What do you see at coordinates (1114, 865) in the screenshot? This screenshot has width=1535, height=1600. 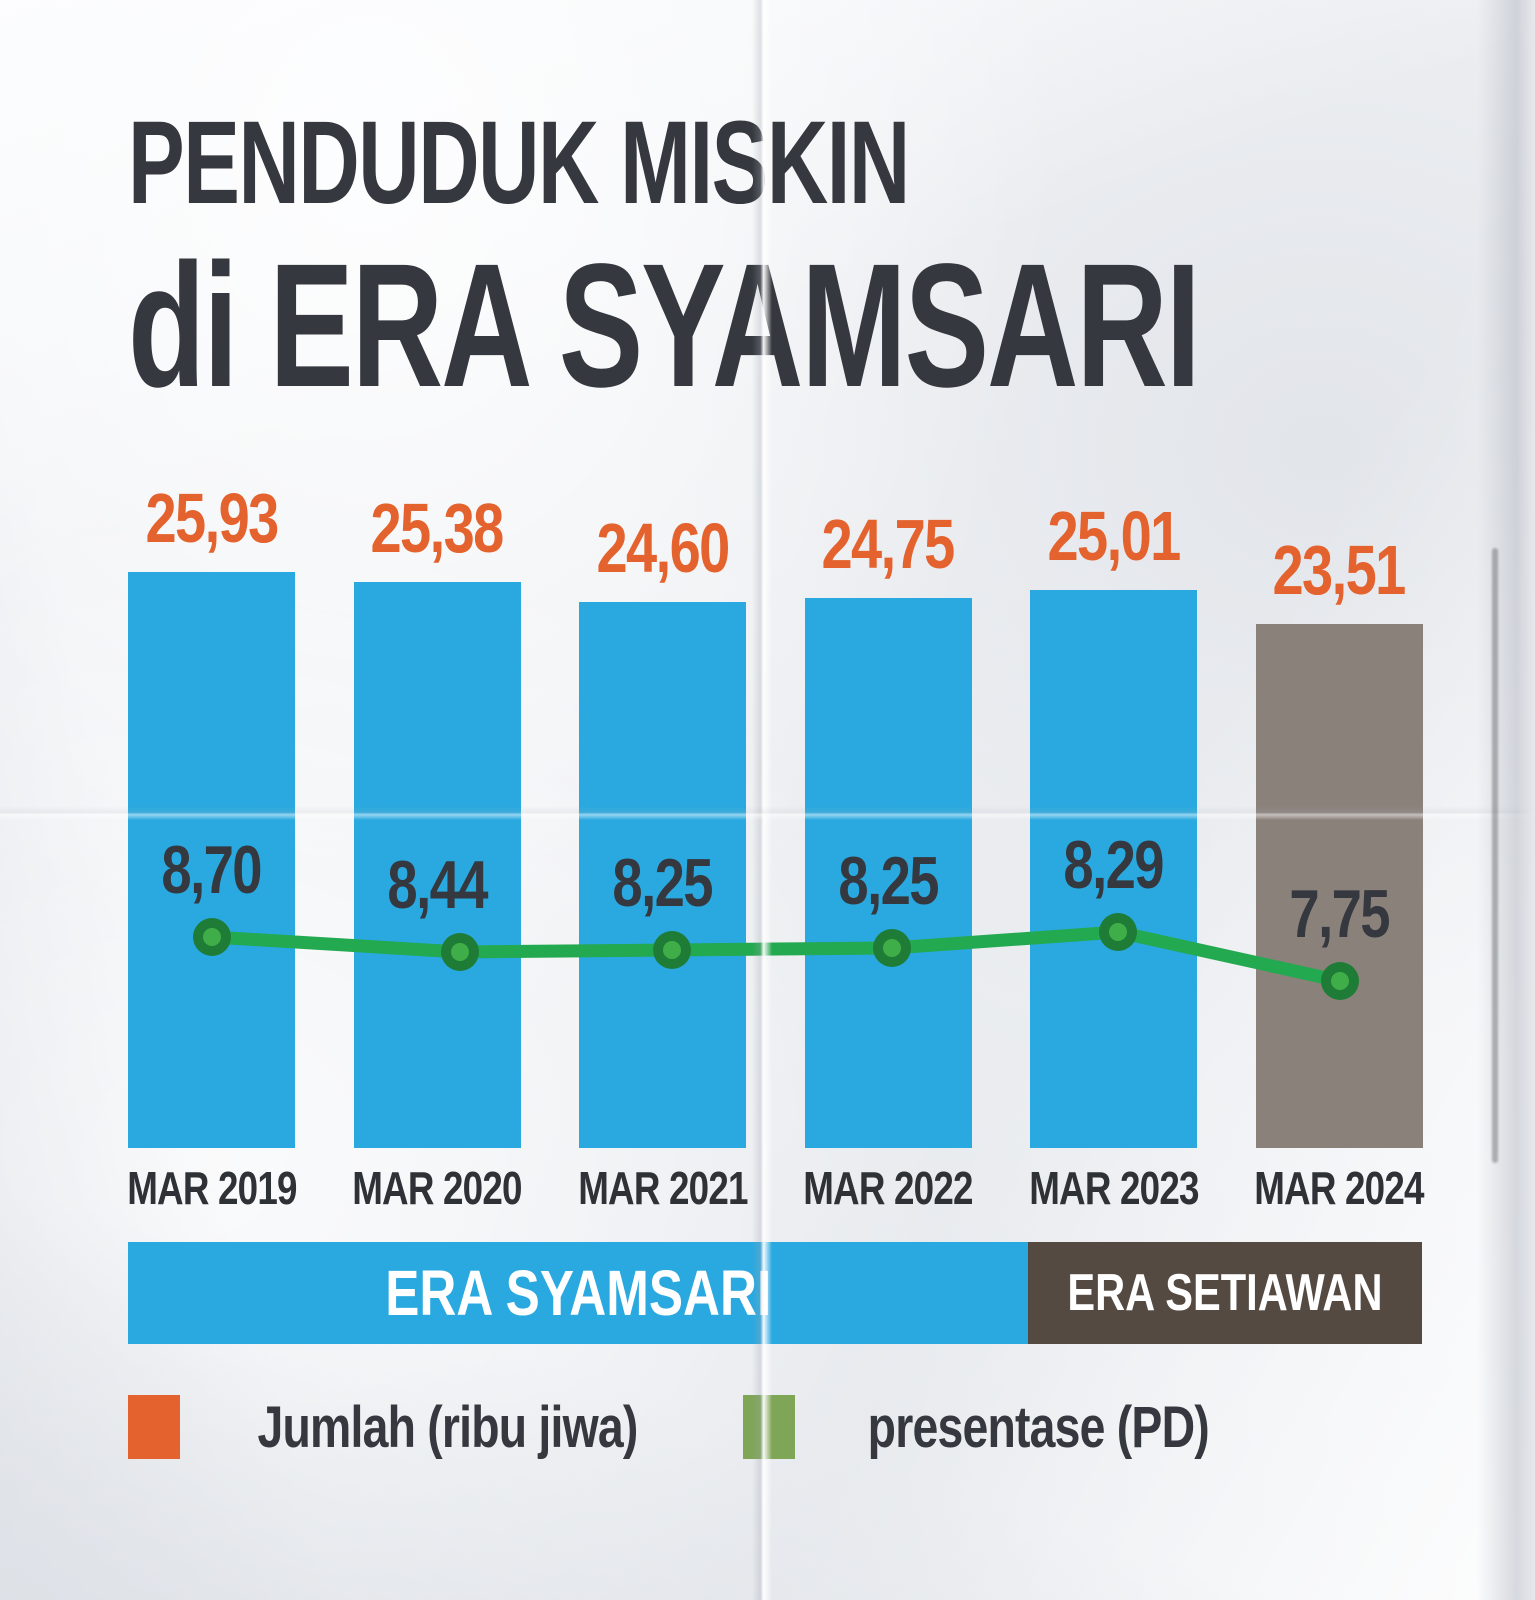 I see `presentase-value-text: 8,29` at bounding box center [1114, 865].